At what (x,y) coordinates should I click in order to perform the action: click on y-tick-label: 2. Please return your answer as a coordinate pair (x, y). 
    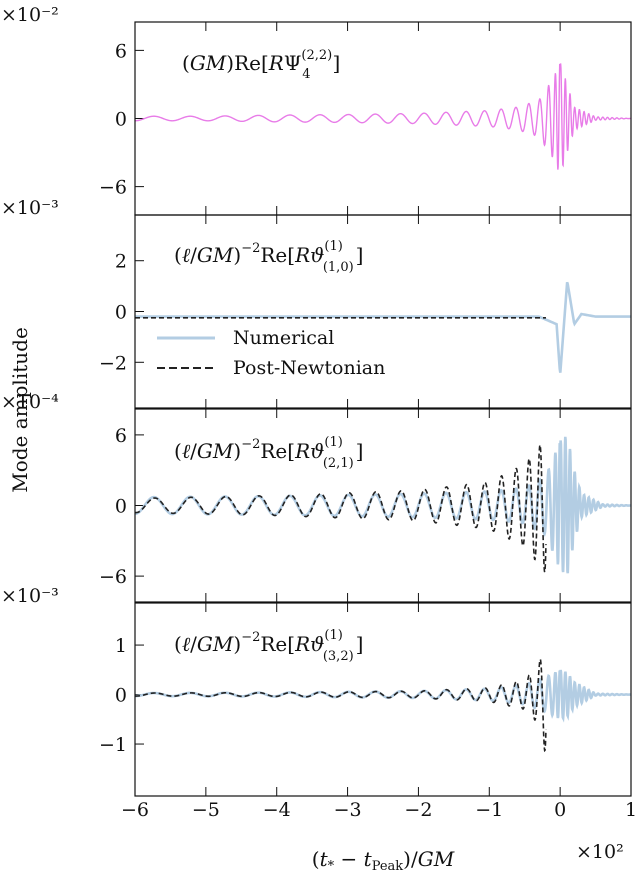
    Looking at the image, I should click on (121, 262).